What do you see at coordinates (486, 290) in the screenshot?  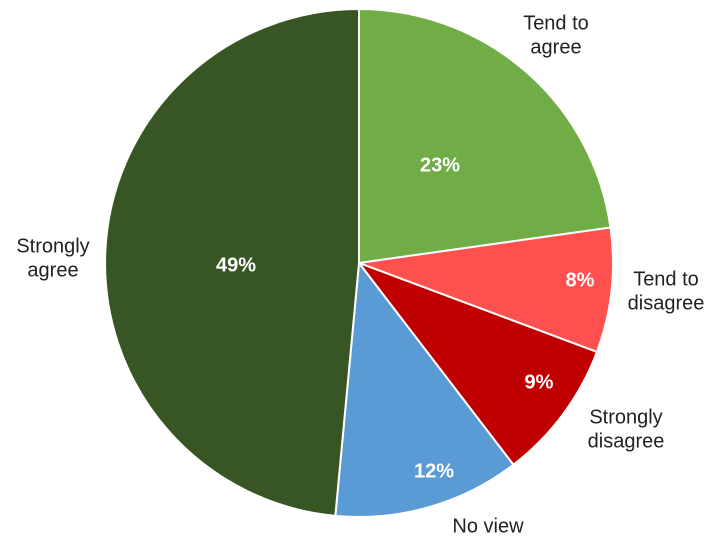 I see `pie-slice-tend-to-disagree` at bounding box center [486, 290].